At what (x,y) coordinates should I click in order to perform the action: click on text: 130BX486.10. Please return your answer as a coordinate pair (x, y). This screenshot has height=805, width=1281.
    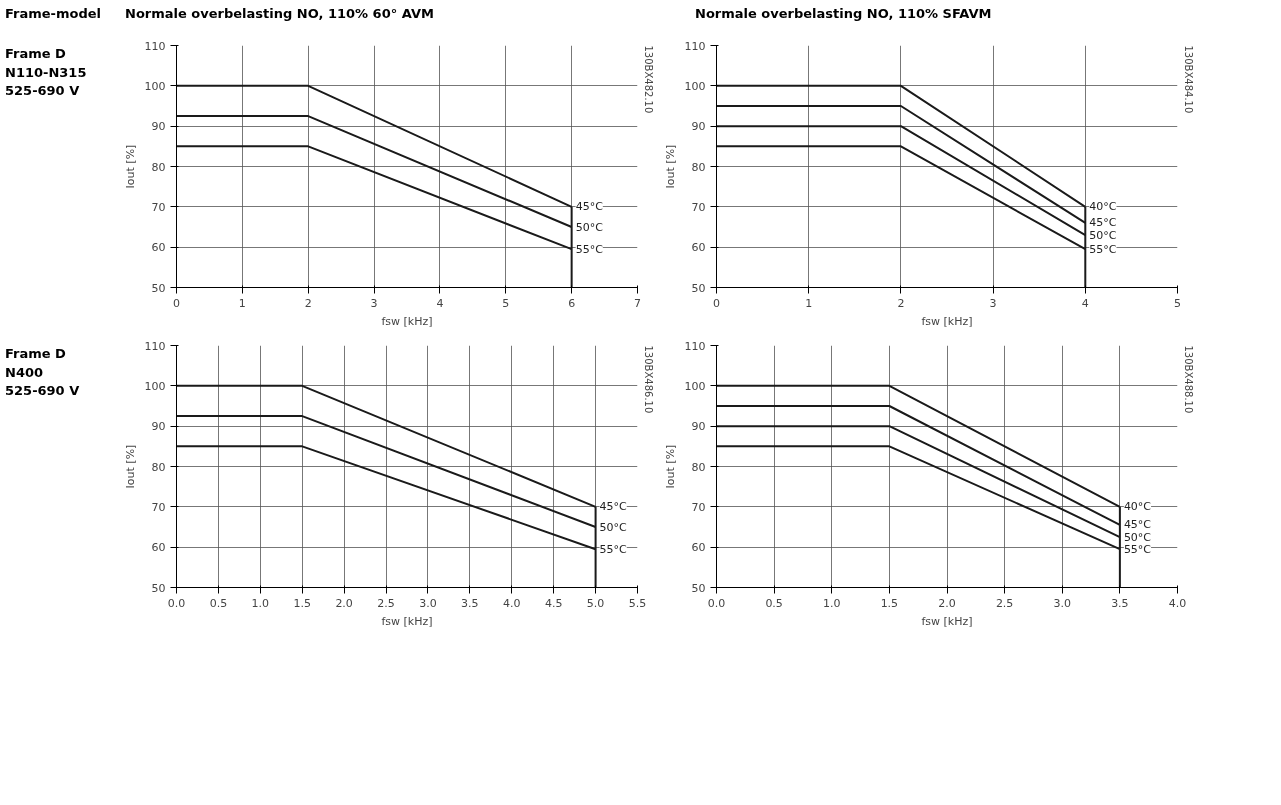
    Looking at the image, I should click on (648, 379).